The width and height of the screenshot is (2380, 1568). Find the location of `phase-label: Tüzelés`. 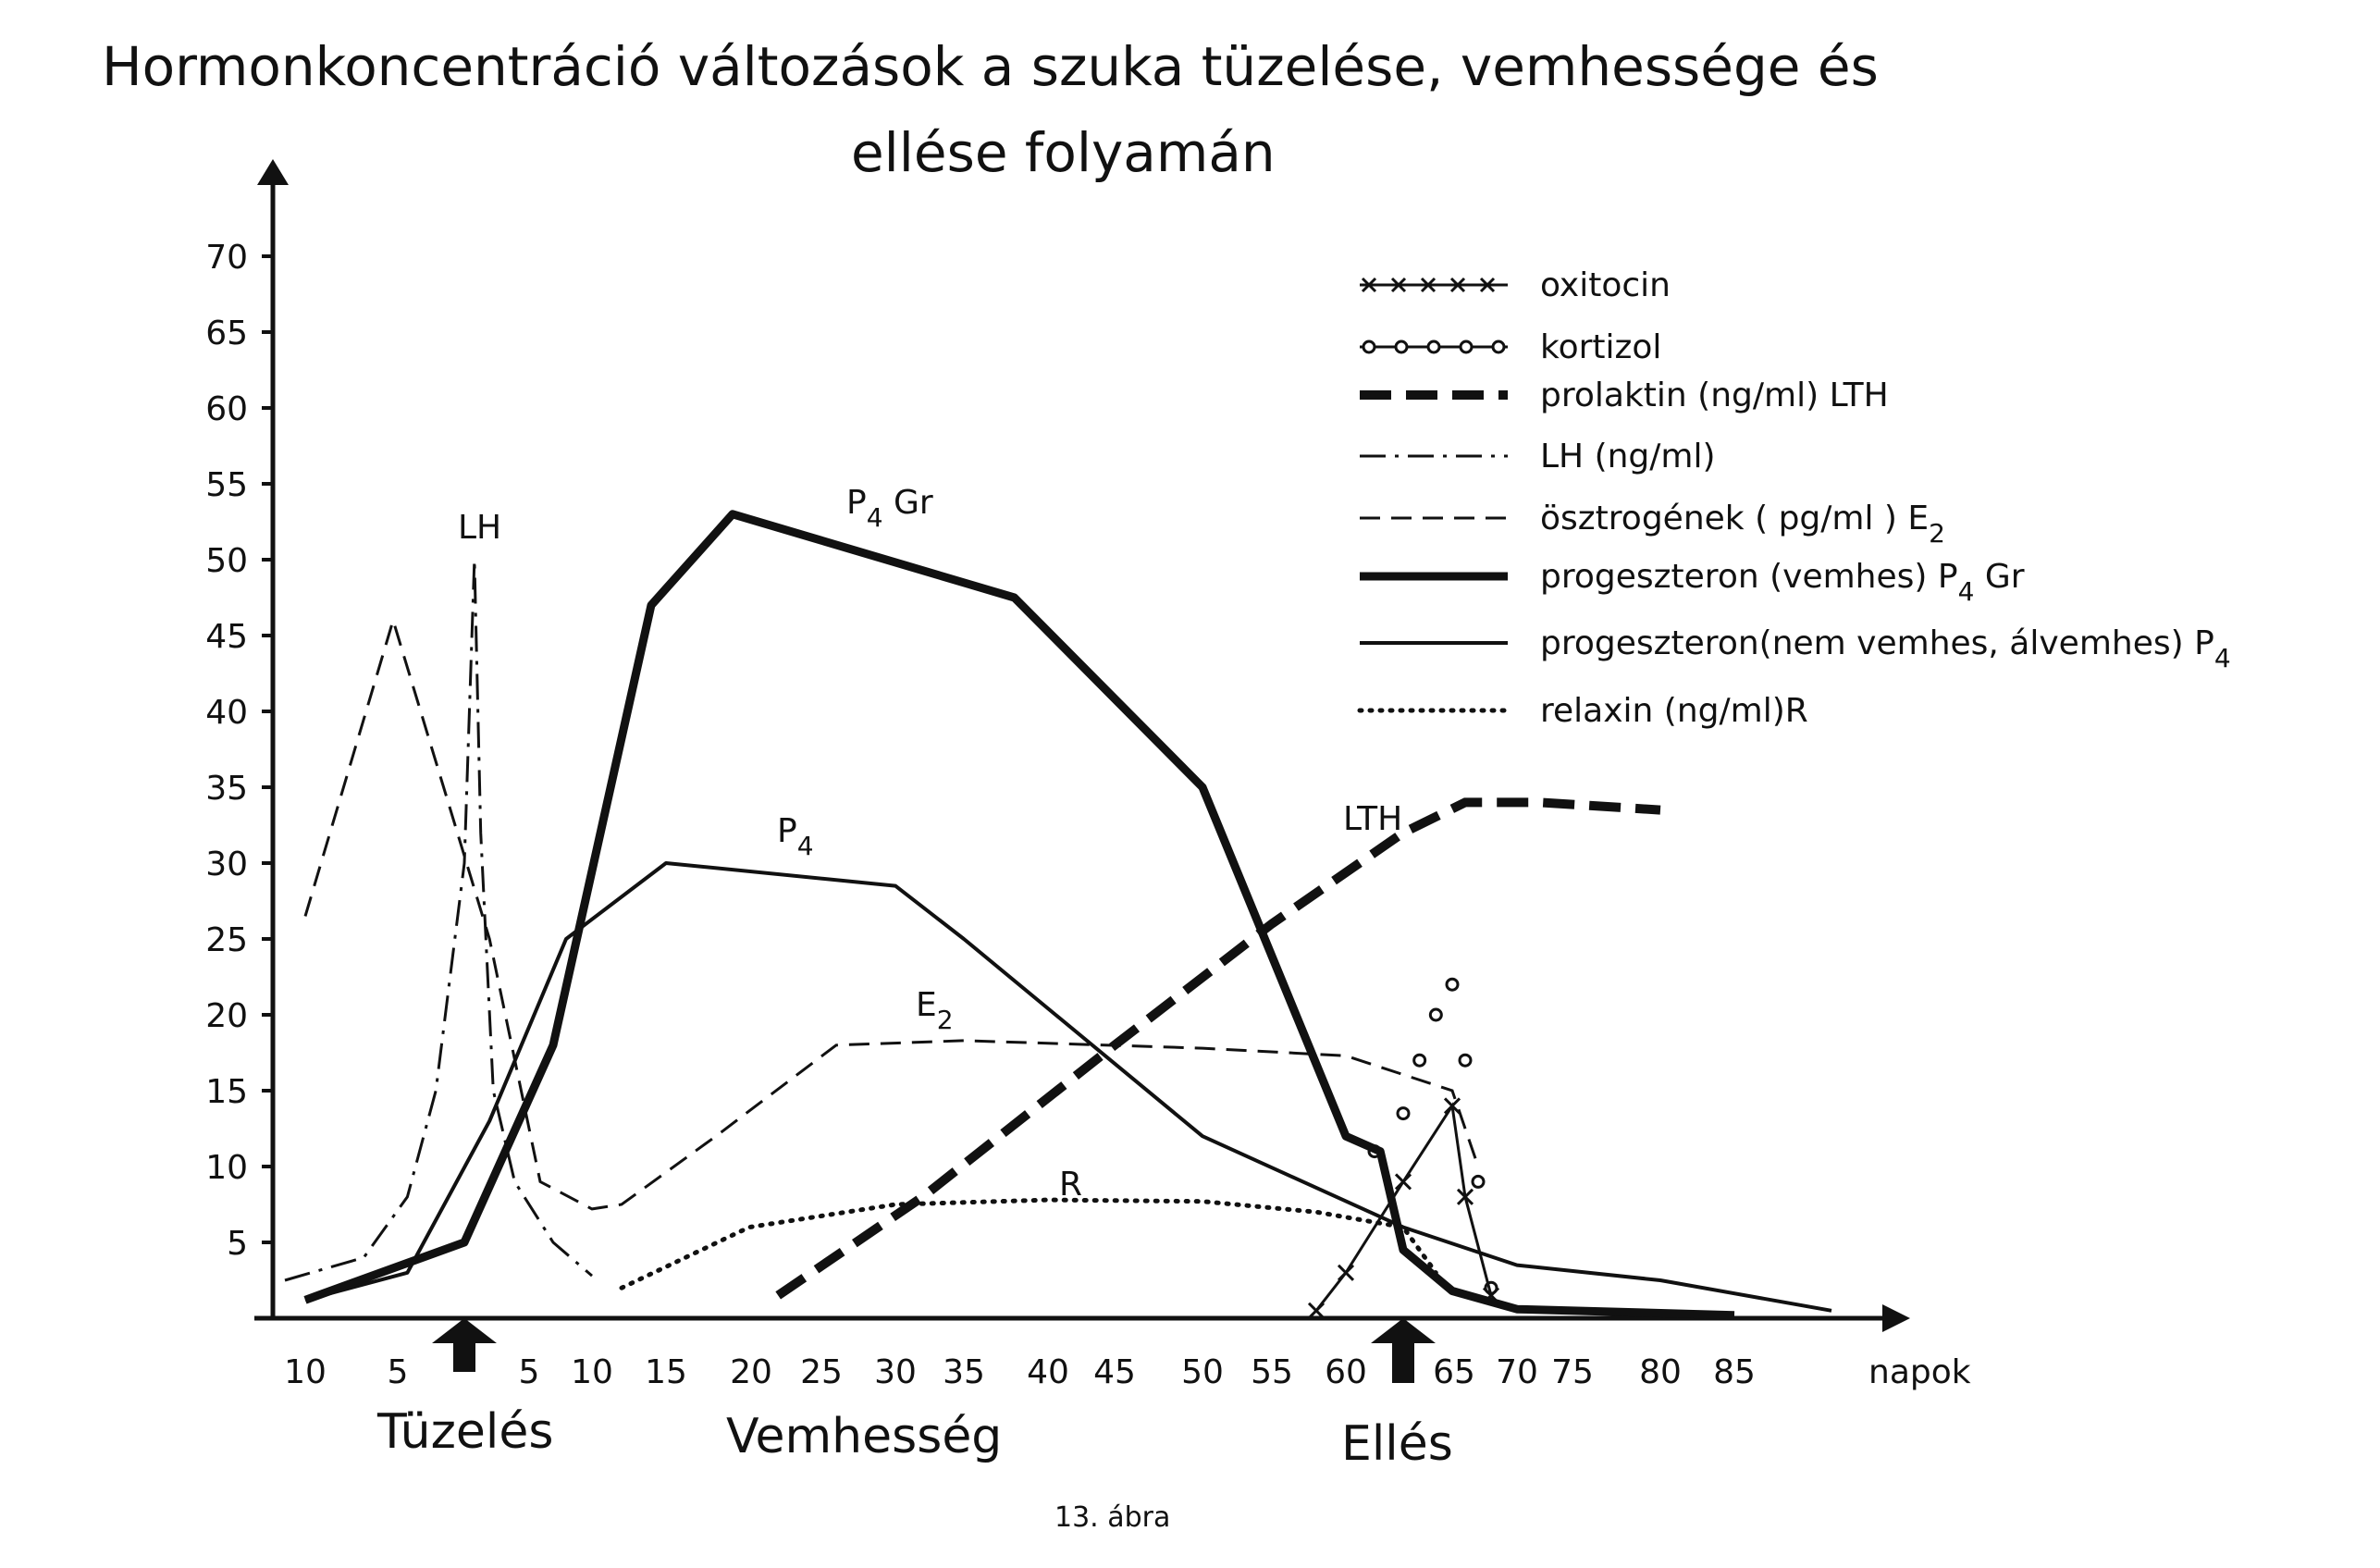

phase-label: Tüzelés is located at coordinates (464, 1432).